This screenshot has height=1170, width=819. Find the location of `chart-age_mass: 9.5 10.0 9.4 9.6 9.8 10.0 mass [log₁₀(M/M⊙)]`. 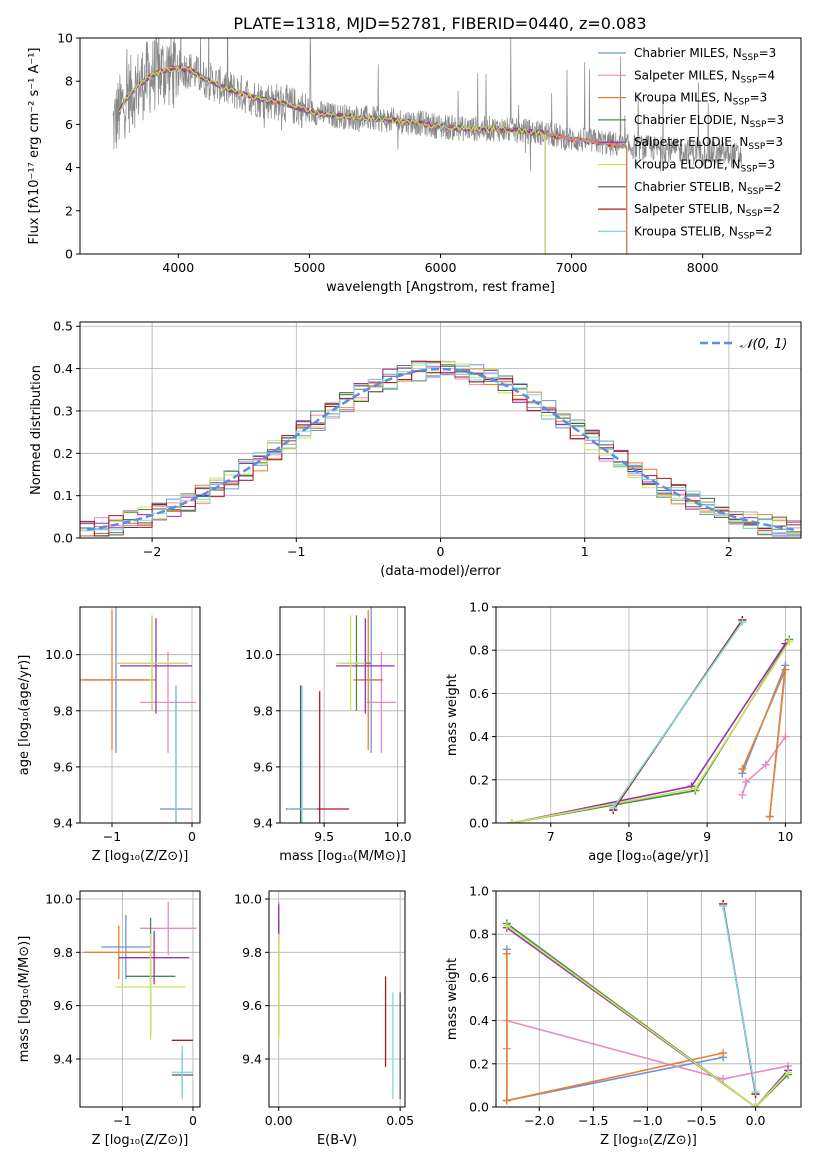

chart-age_mass: 9.5 10.0 9.4 9.6 9.8 10.0 mass [log₁₀(M/M⊙)] is located at coordinates (328, 735).